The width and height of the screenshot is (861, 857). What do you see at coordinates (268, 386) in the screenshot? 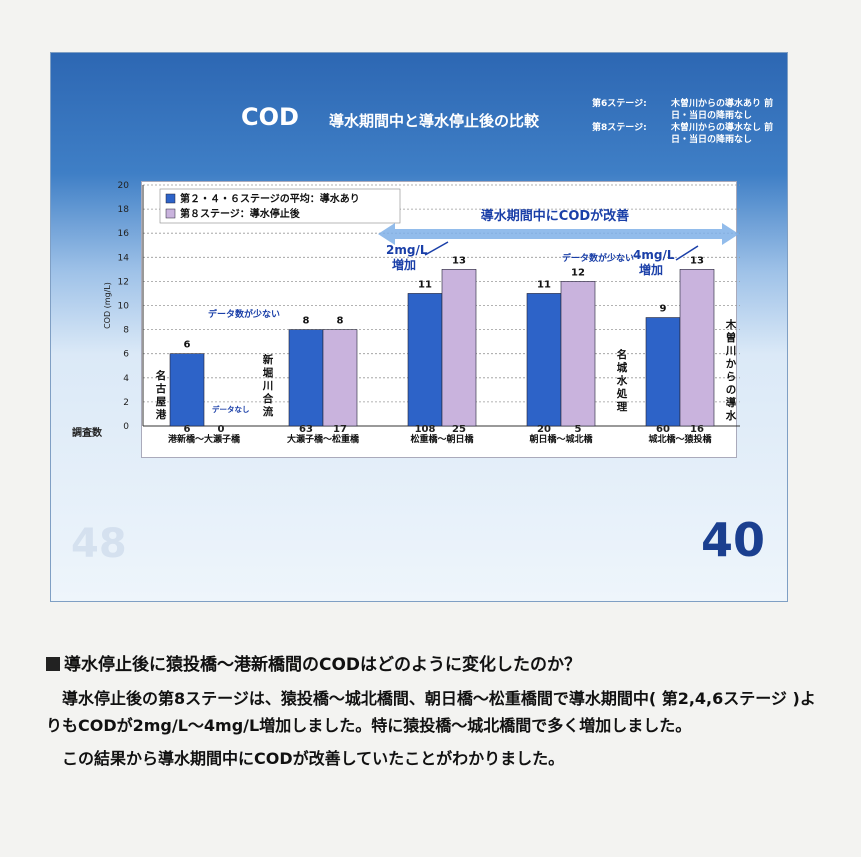
I see `annotation-shinhori: 川` at bounding box center [268, 386].